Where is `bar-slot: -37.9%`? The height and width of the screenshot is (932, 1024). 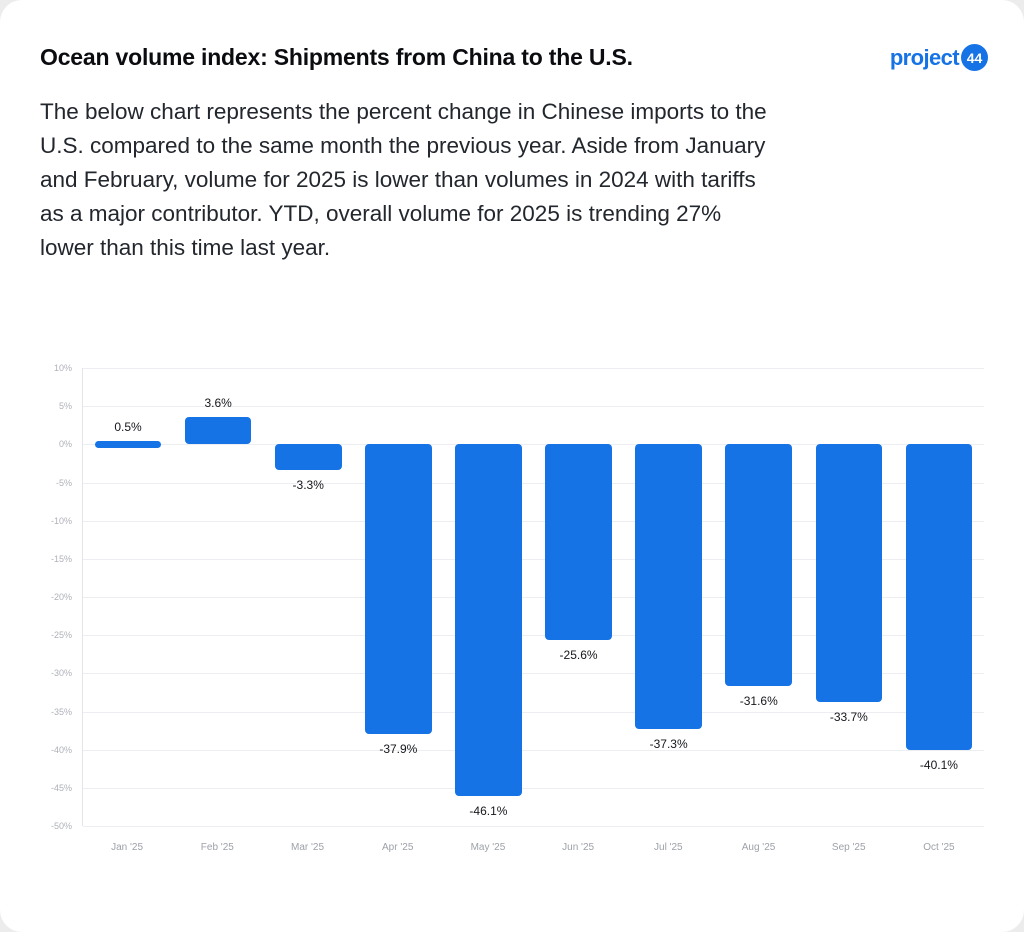
bar-slot: -37.9% is located at coordinates (398, 597).